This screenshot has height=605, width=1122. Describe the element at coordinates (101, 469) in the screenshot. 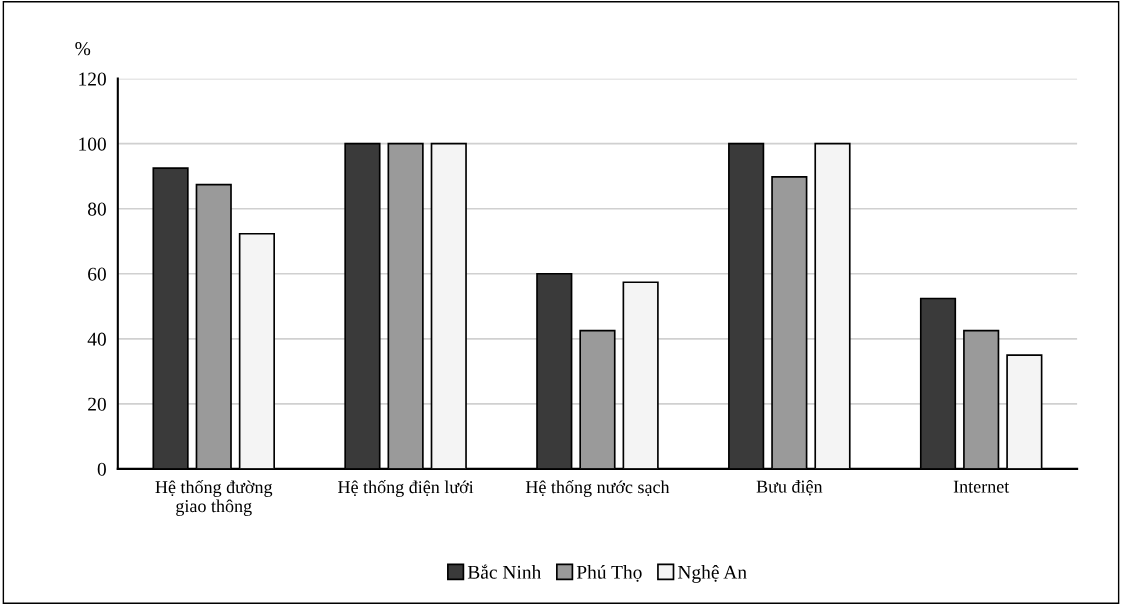

I see `y-tick-label: 0` at that location.